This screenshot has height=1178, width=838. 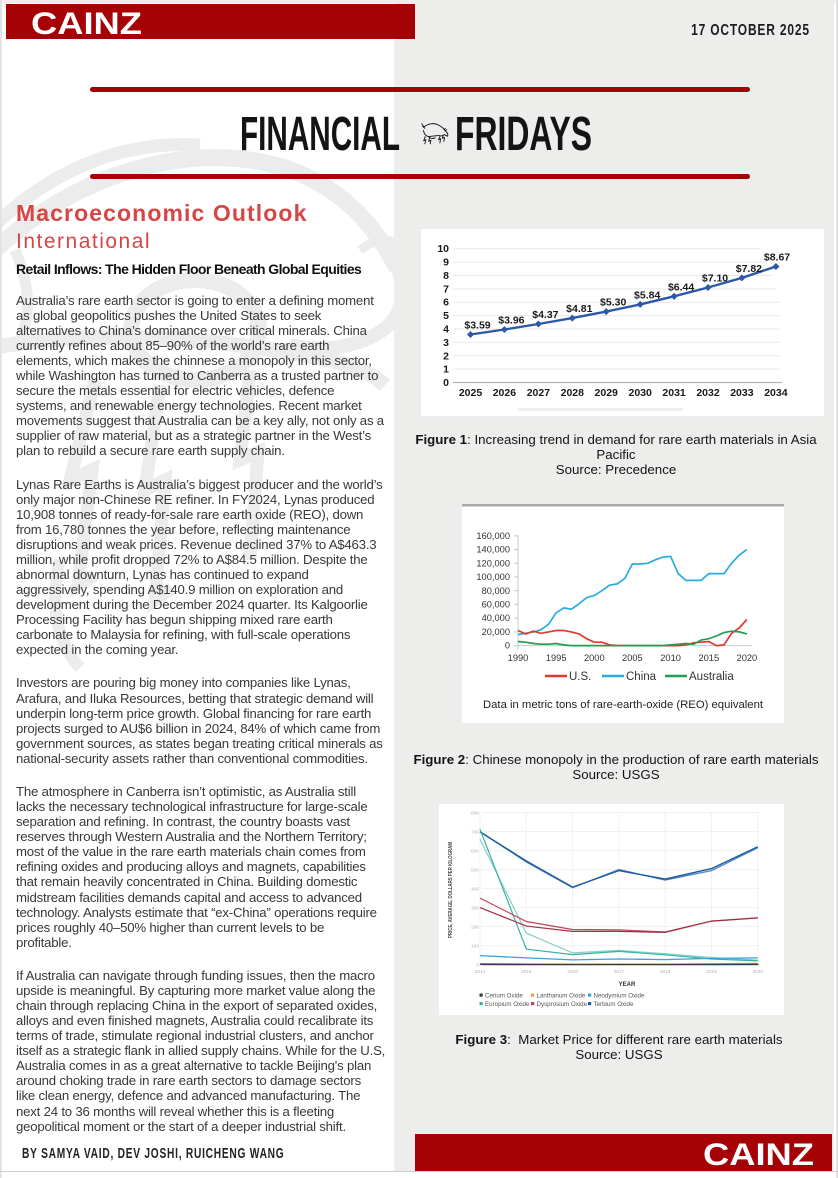 What do you see at coordinates (446, 276) in the screenshot?
I see `svg-text: 8` at bounding box center [446, 276].